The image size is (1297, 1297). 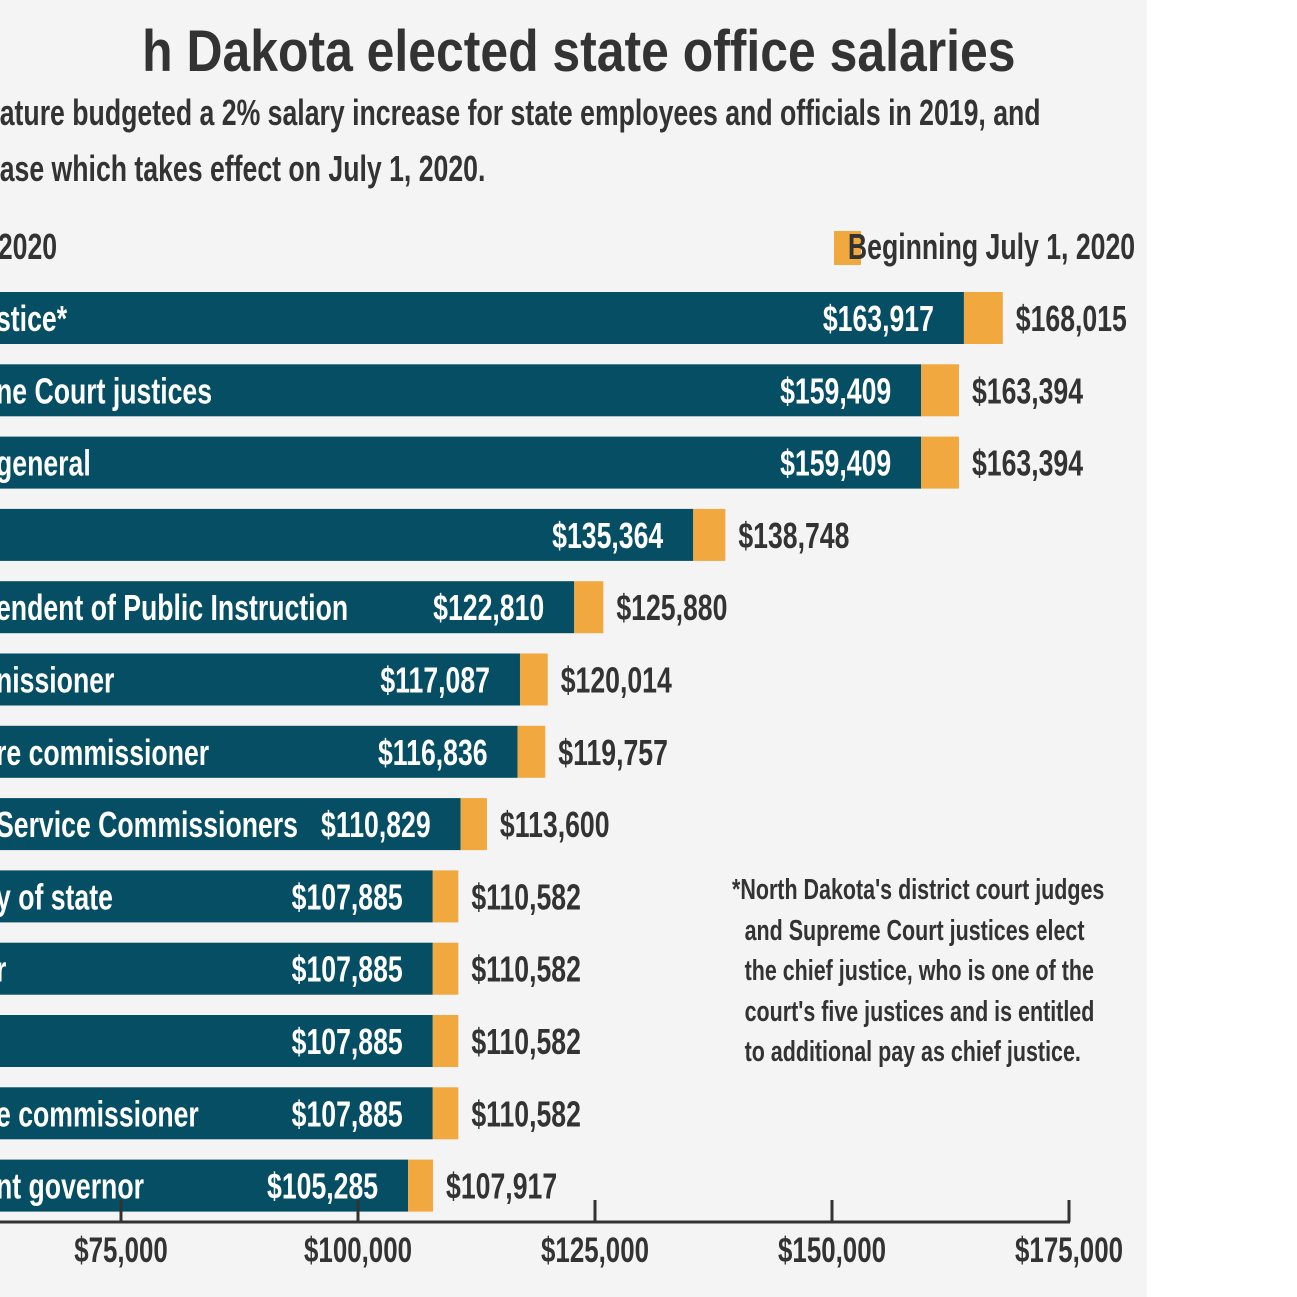 I want to click on data-label-july-2020-group: $107,917, so click(x=501, y=1186).